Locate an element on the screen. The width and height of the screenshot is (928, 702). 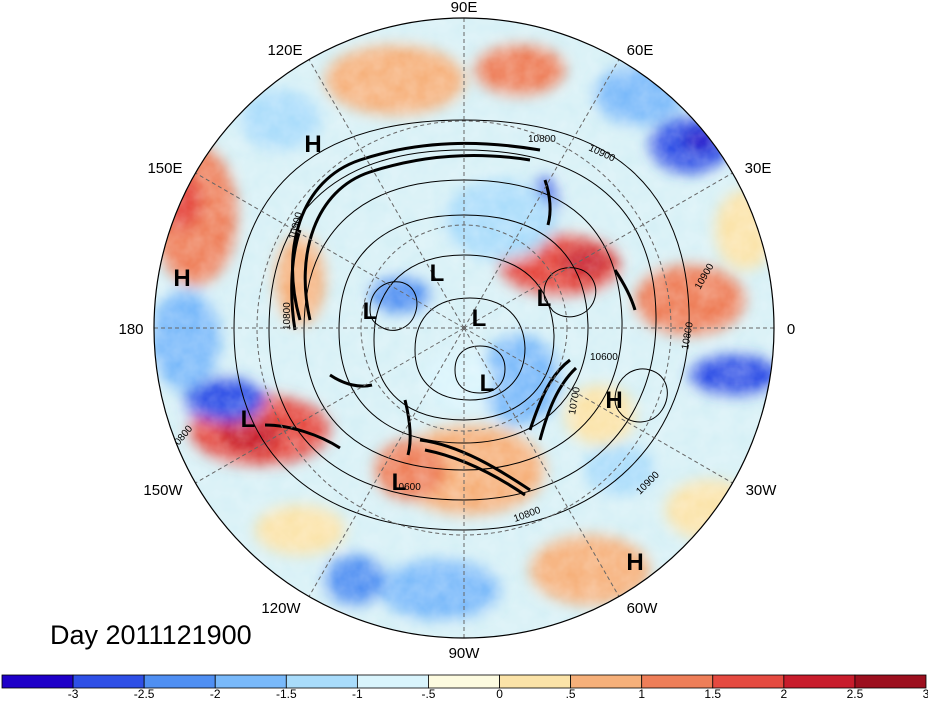
colorbar-tick-label: -2 is located at coordinates (215, 694).